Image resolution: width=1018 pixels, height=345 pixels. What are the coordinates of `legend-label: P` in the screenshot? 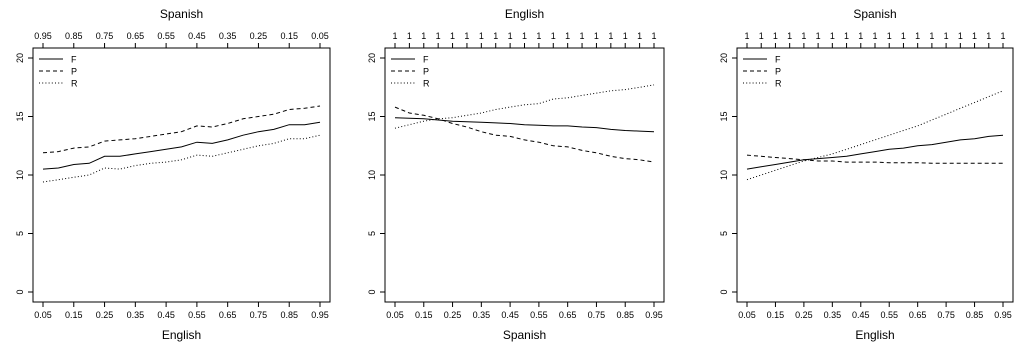 It's located at (778, 72).